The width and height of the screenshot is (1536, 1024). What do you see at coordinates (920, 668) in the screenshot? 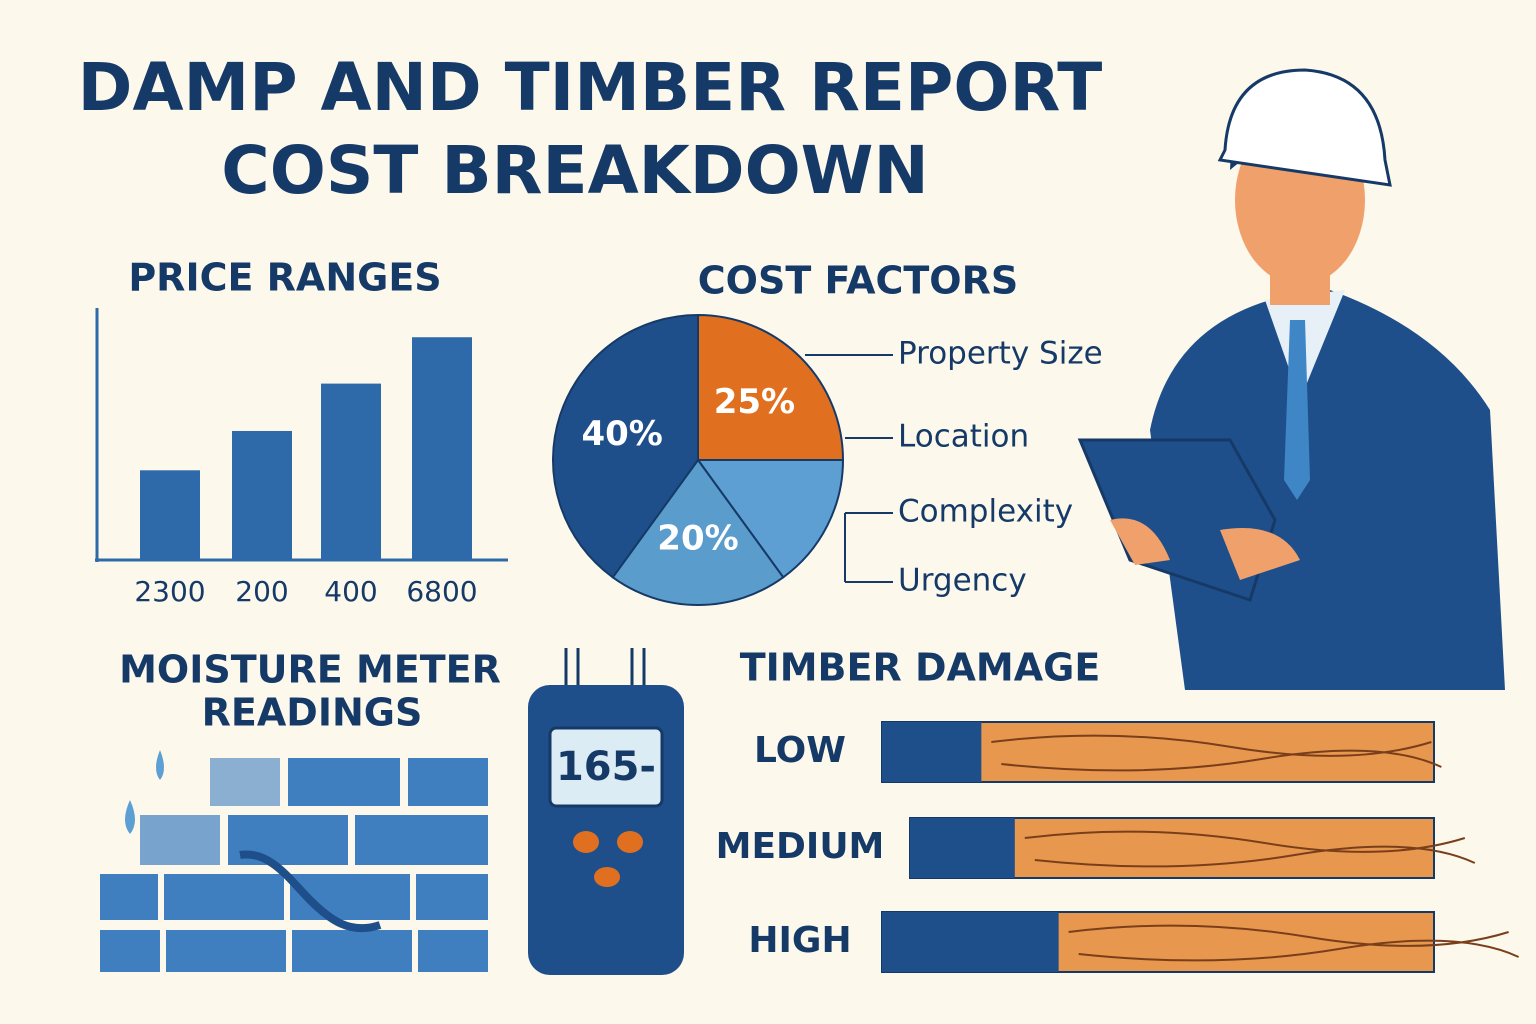
I see `section-title: TIMBER DAMAGE` at bounding box center [920, 668].